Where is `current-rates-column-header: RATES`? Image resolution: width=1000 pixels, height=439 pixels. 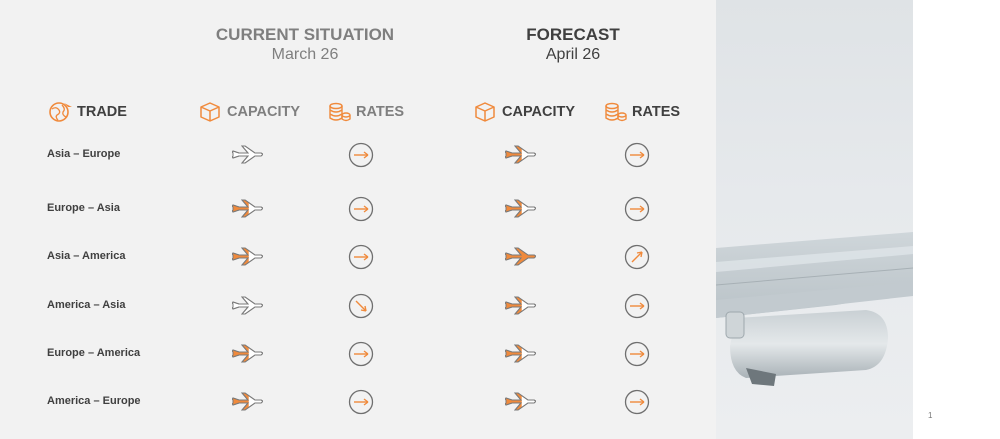 current-rates-column-header: RATES is located at coordinates (365, 112).